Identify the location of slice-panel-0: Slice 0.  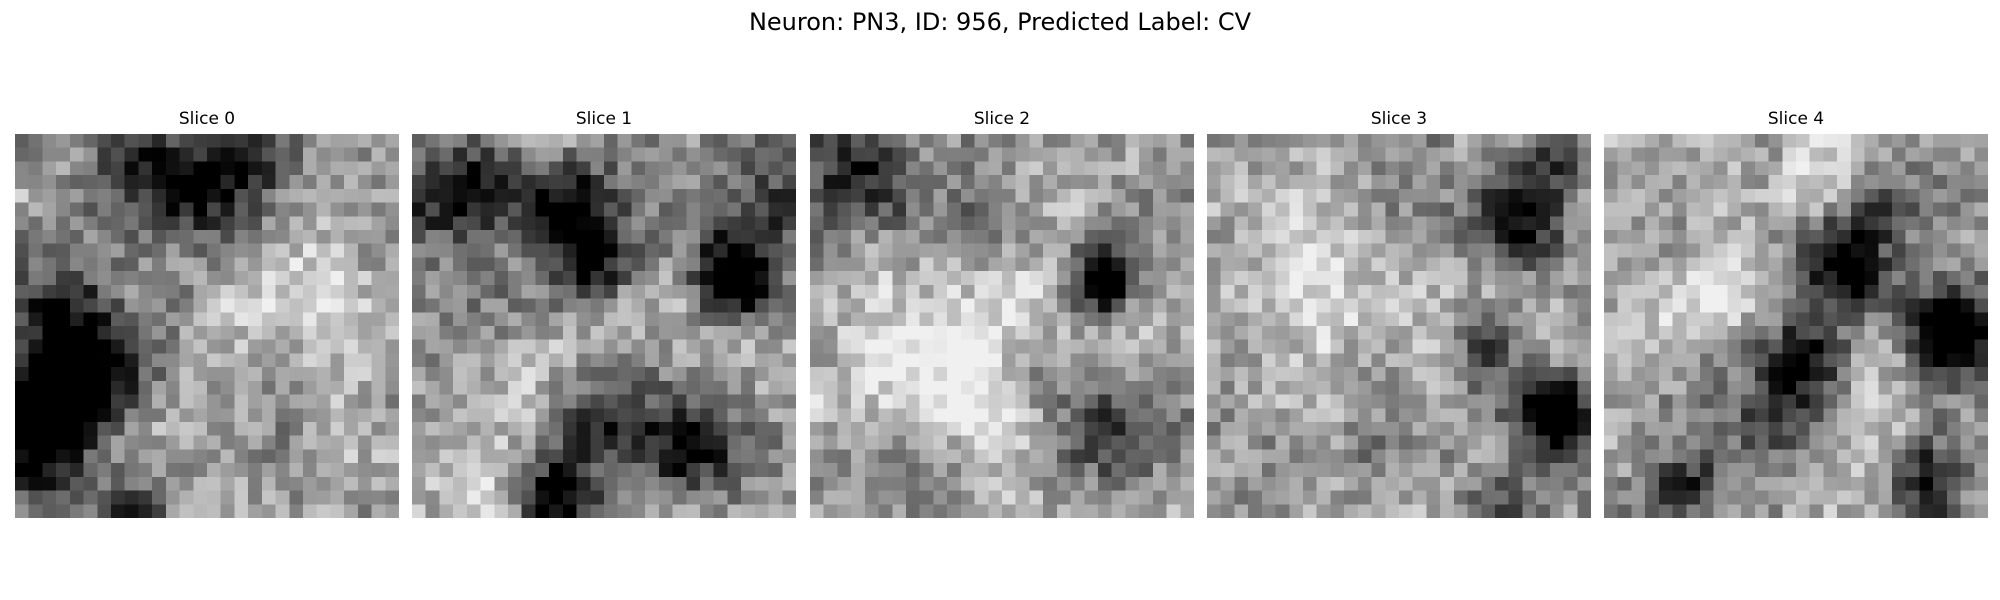
(207, 313).